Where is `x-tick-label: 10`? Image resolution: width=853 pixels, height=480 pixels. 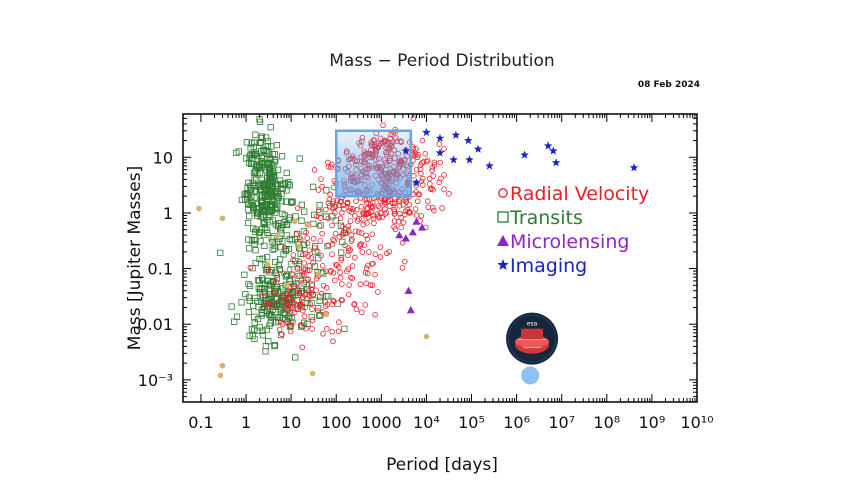
x-tick-label: 10 is located at coordinates (291, 422).